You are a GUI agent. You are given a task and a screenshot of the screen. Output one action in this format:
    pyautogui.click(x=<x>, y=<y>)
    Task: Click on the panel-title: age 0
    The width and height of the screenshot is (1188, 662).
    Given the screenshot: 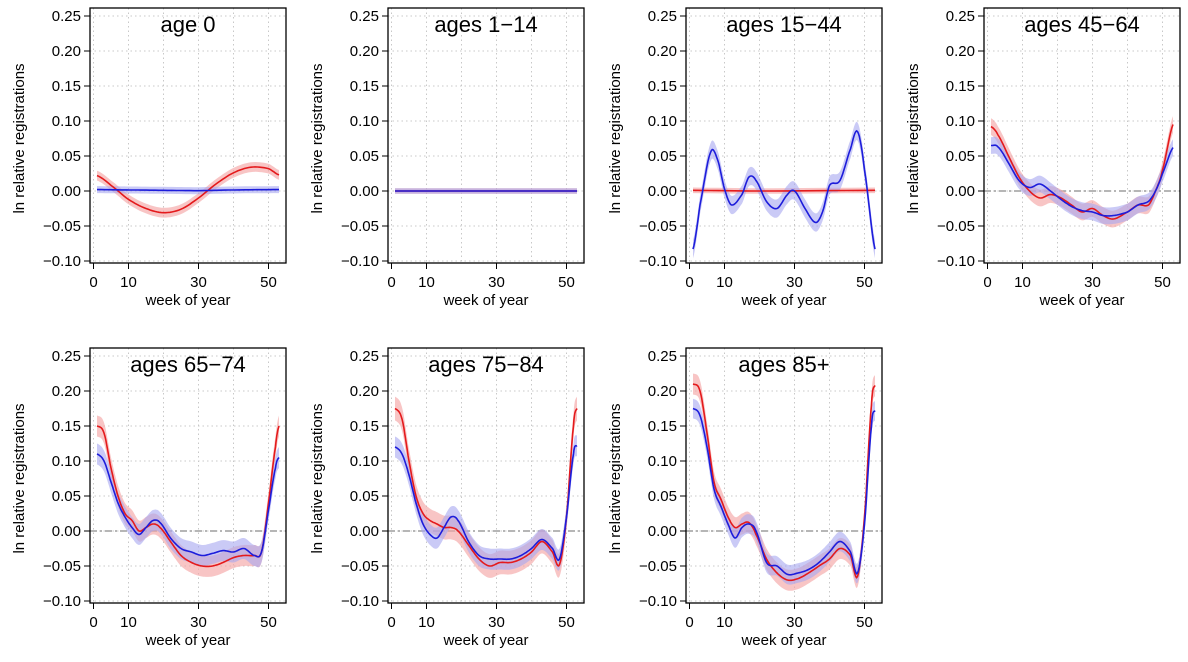 What is the action you would take?
    pyautogui.click(x=187, y=24)
    